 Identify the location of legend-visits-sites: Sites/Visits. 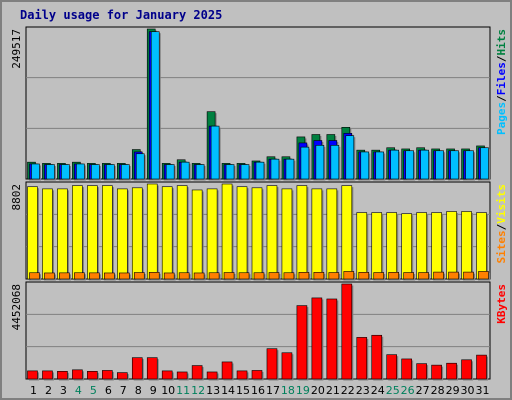
(501, 224).